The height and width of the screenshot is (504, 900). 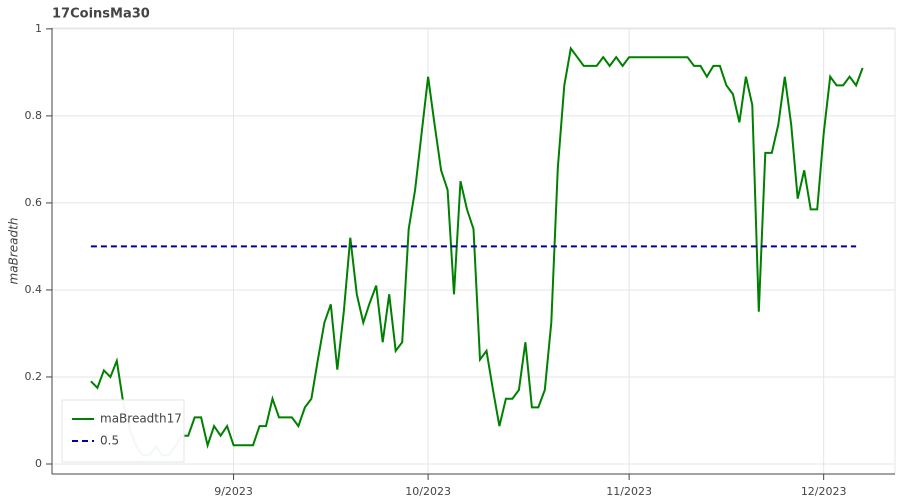 I want to click on y-tick-label: 0.8, so click(x=34, y=115).